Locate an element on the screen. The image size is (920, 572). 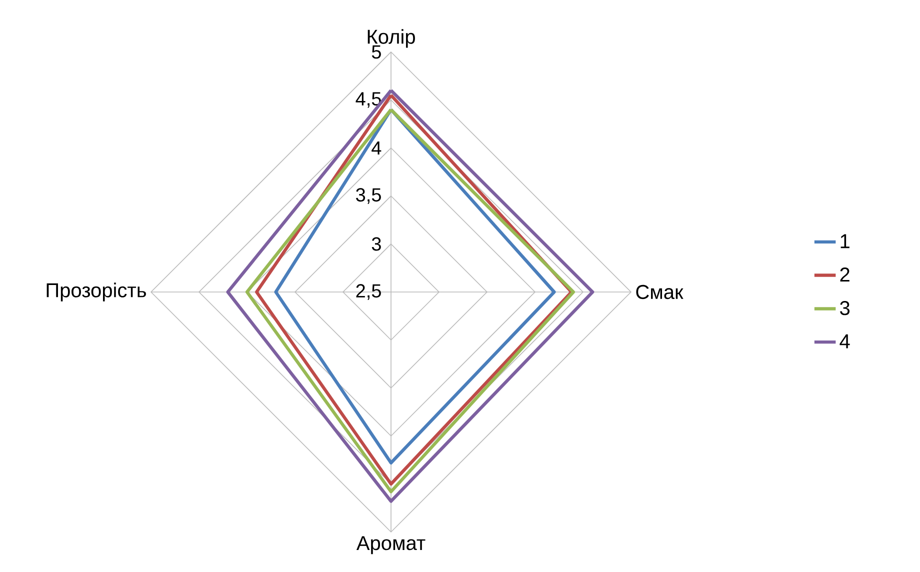
y-tick-label: 4 is located at coordinates (377, 148).